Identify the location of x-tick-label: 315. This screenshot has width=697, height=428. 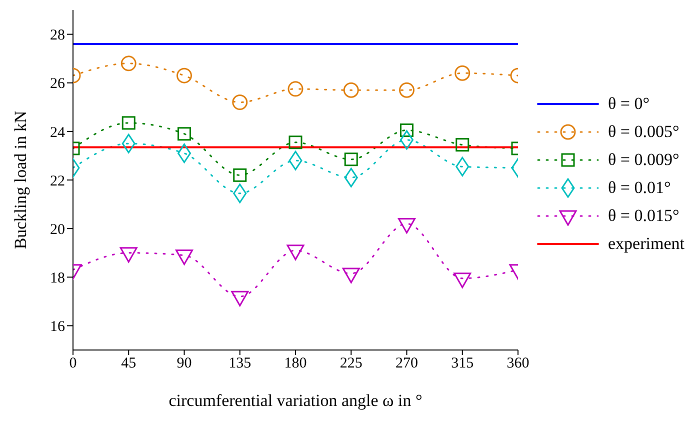
(462, 364).